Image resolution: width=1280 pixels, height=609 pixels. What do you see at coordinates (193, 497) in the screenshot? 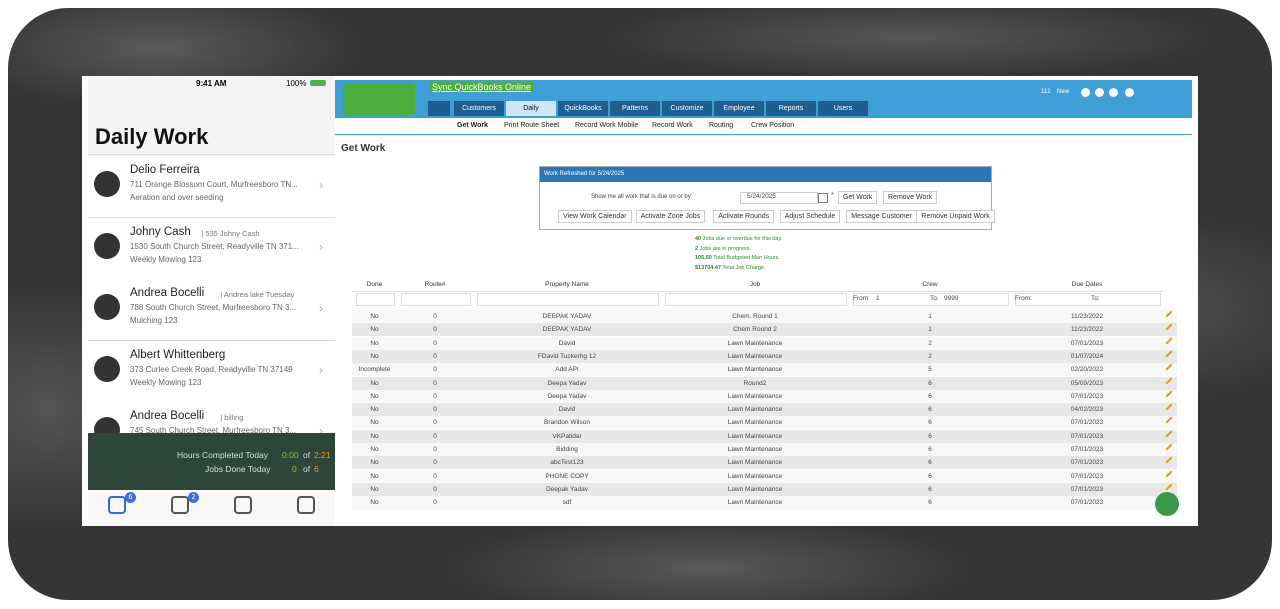
I see `tab-badge: 2` at bounding box center [193, 497].